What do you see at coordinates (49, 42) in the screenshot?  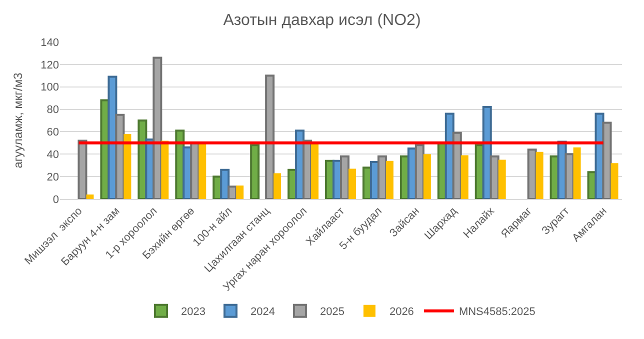 I see `y-tick-label: 140` at bounding box center [49, 42].